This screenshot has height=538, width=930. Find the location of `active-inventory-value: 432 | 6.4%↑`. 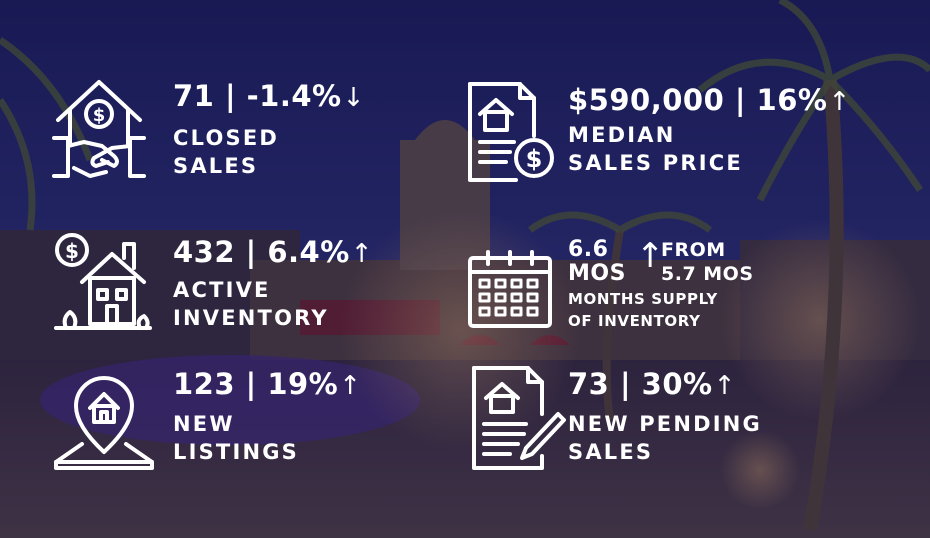

active-inventory-value: 432 | 6.4%↑ is located at coordinates (273, 252).